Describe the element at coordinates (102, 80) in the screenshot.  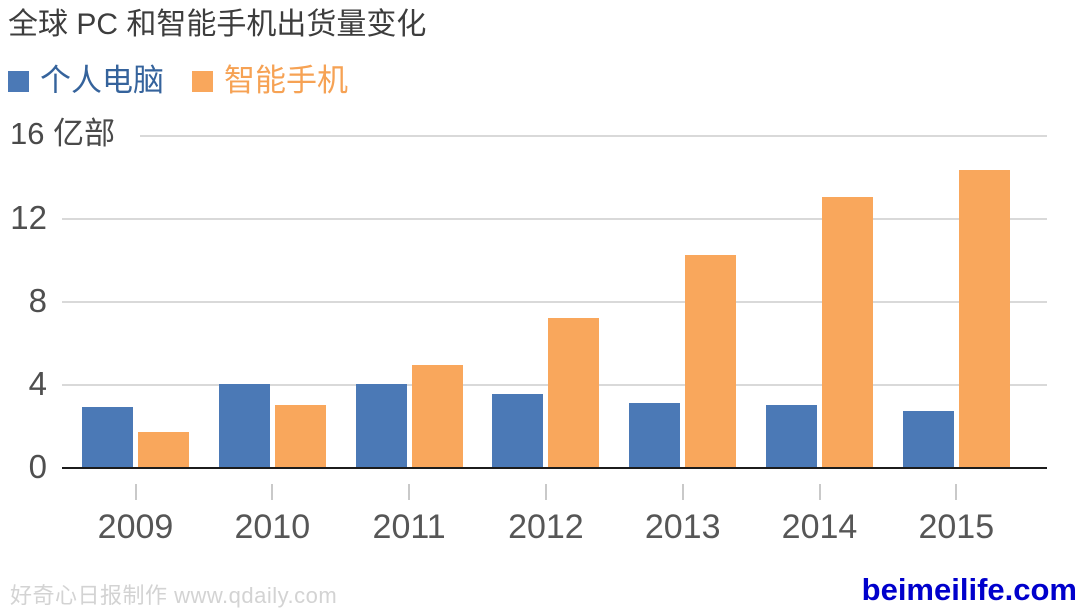
I see `legend-label-pc: 个人电脑` at that location.